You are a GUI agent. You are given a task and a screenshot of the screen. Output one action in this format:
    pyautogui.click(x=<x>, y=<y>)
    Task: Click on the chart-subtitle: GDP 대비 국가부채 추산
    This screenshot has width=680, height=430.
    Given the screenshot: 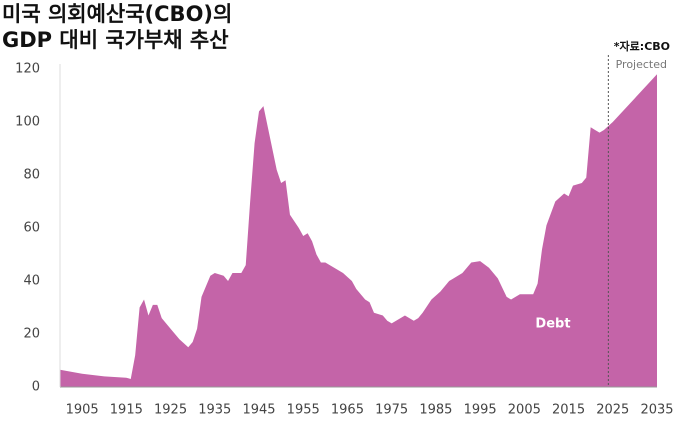 What is the action you would take?
    pyautogui.click(x=115, y=40)
    